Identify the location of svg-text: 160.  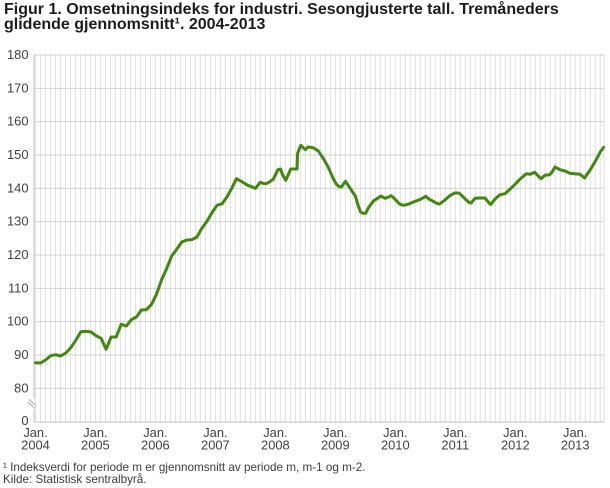
(18, 121).